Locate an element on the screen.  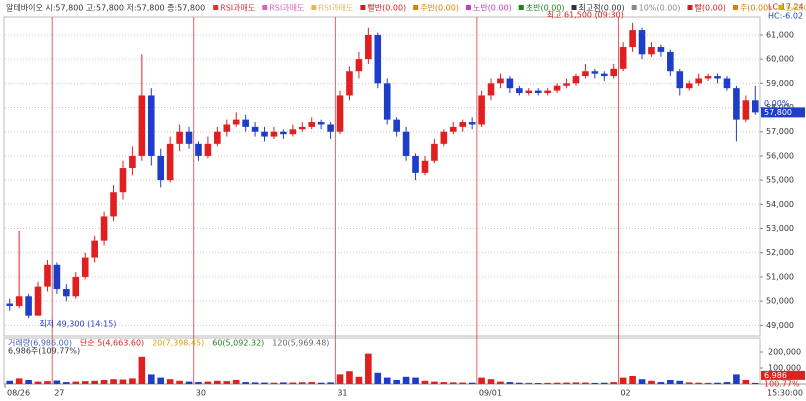
x-tick-label: 09/01 is located at coordinates (490, 393).